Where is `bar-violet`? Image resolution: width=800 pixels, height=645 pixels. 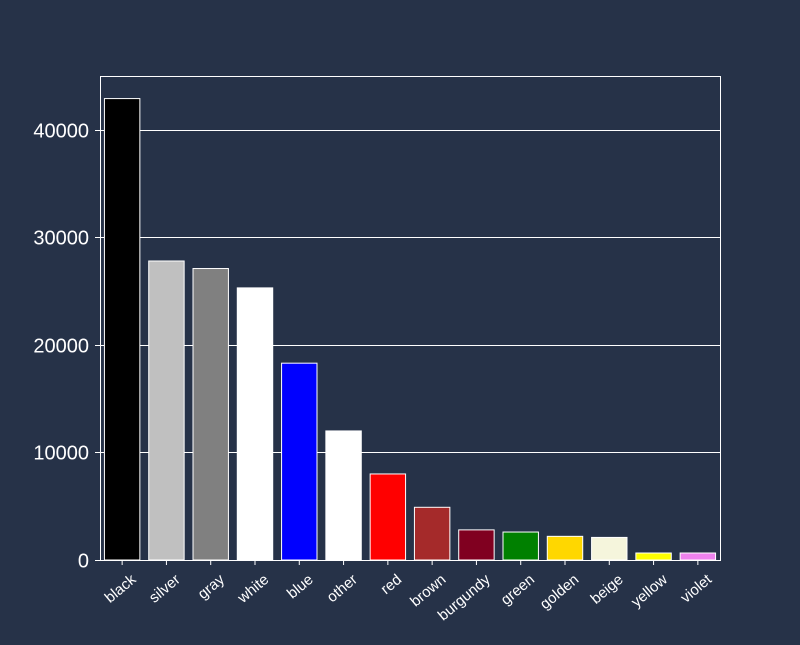 bar-violet is located at coordinates (698, 556).